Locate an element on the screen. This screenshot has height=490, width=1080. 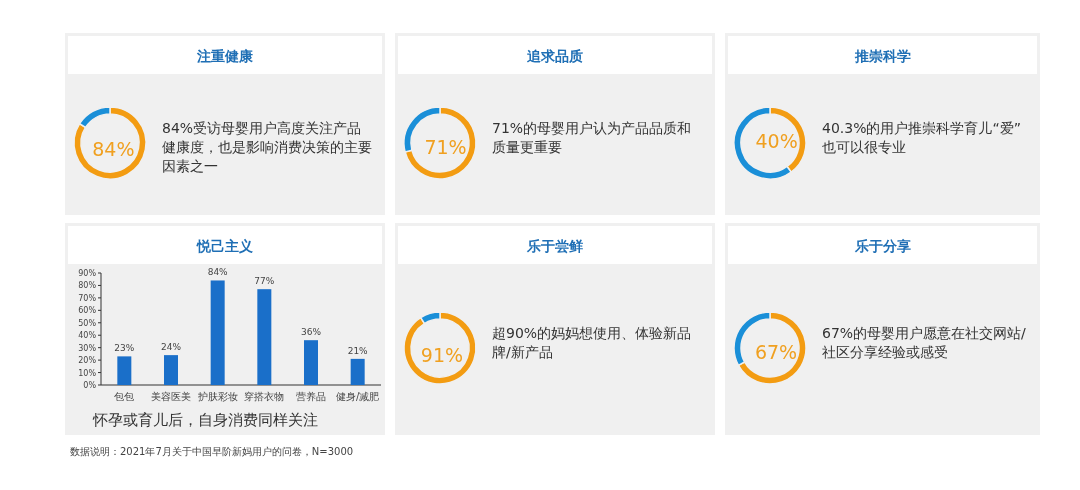
y-tick-label: 60% is located at coordinates (87, 311).